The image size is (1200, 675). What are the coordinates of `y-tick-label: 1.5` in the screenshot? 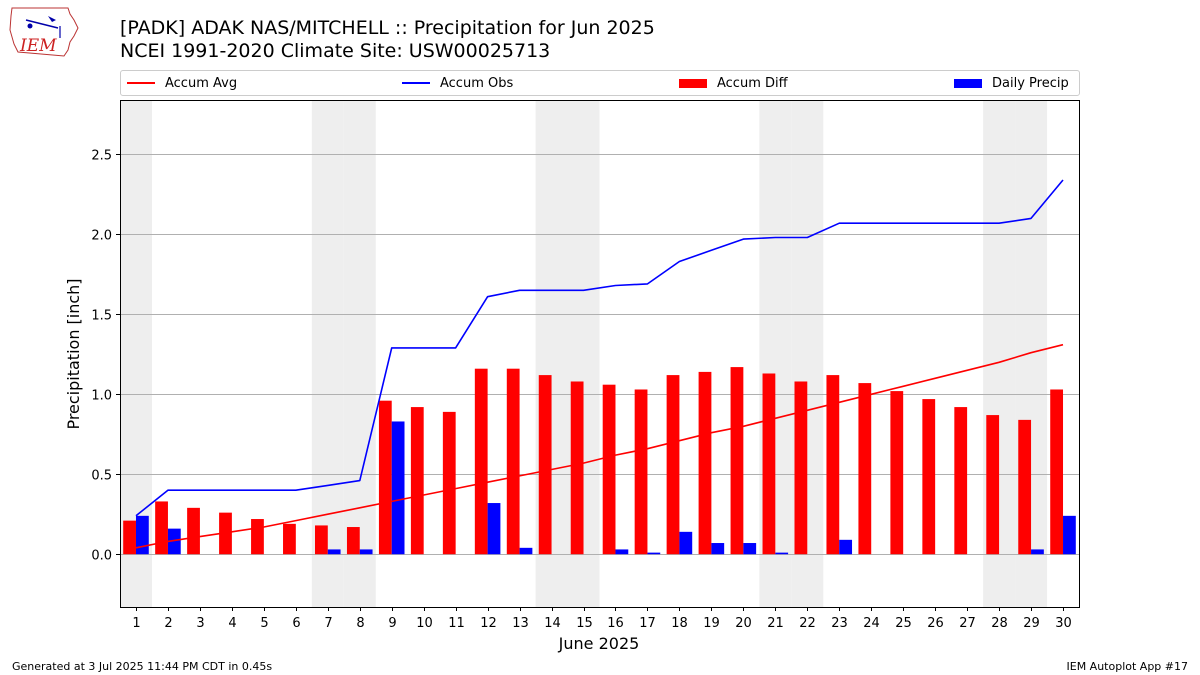 It's located at (101, 316).